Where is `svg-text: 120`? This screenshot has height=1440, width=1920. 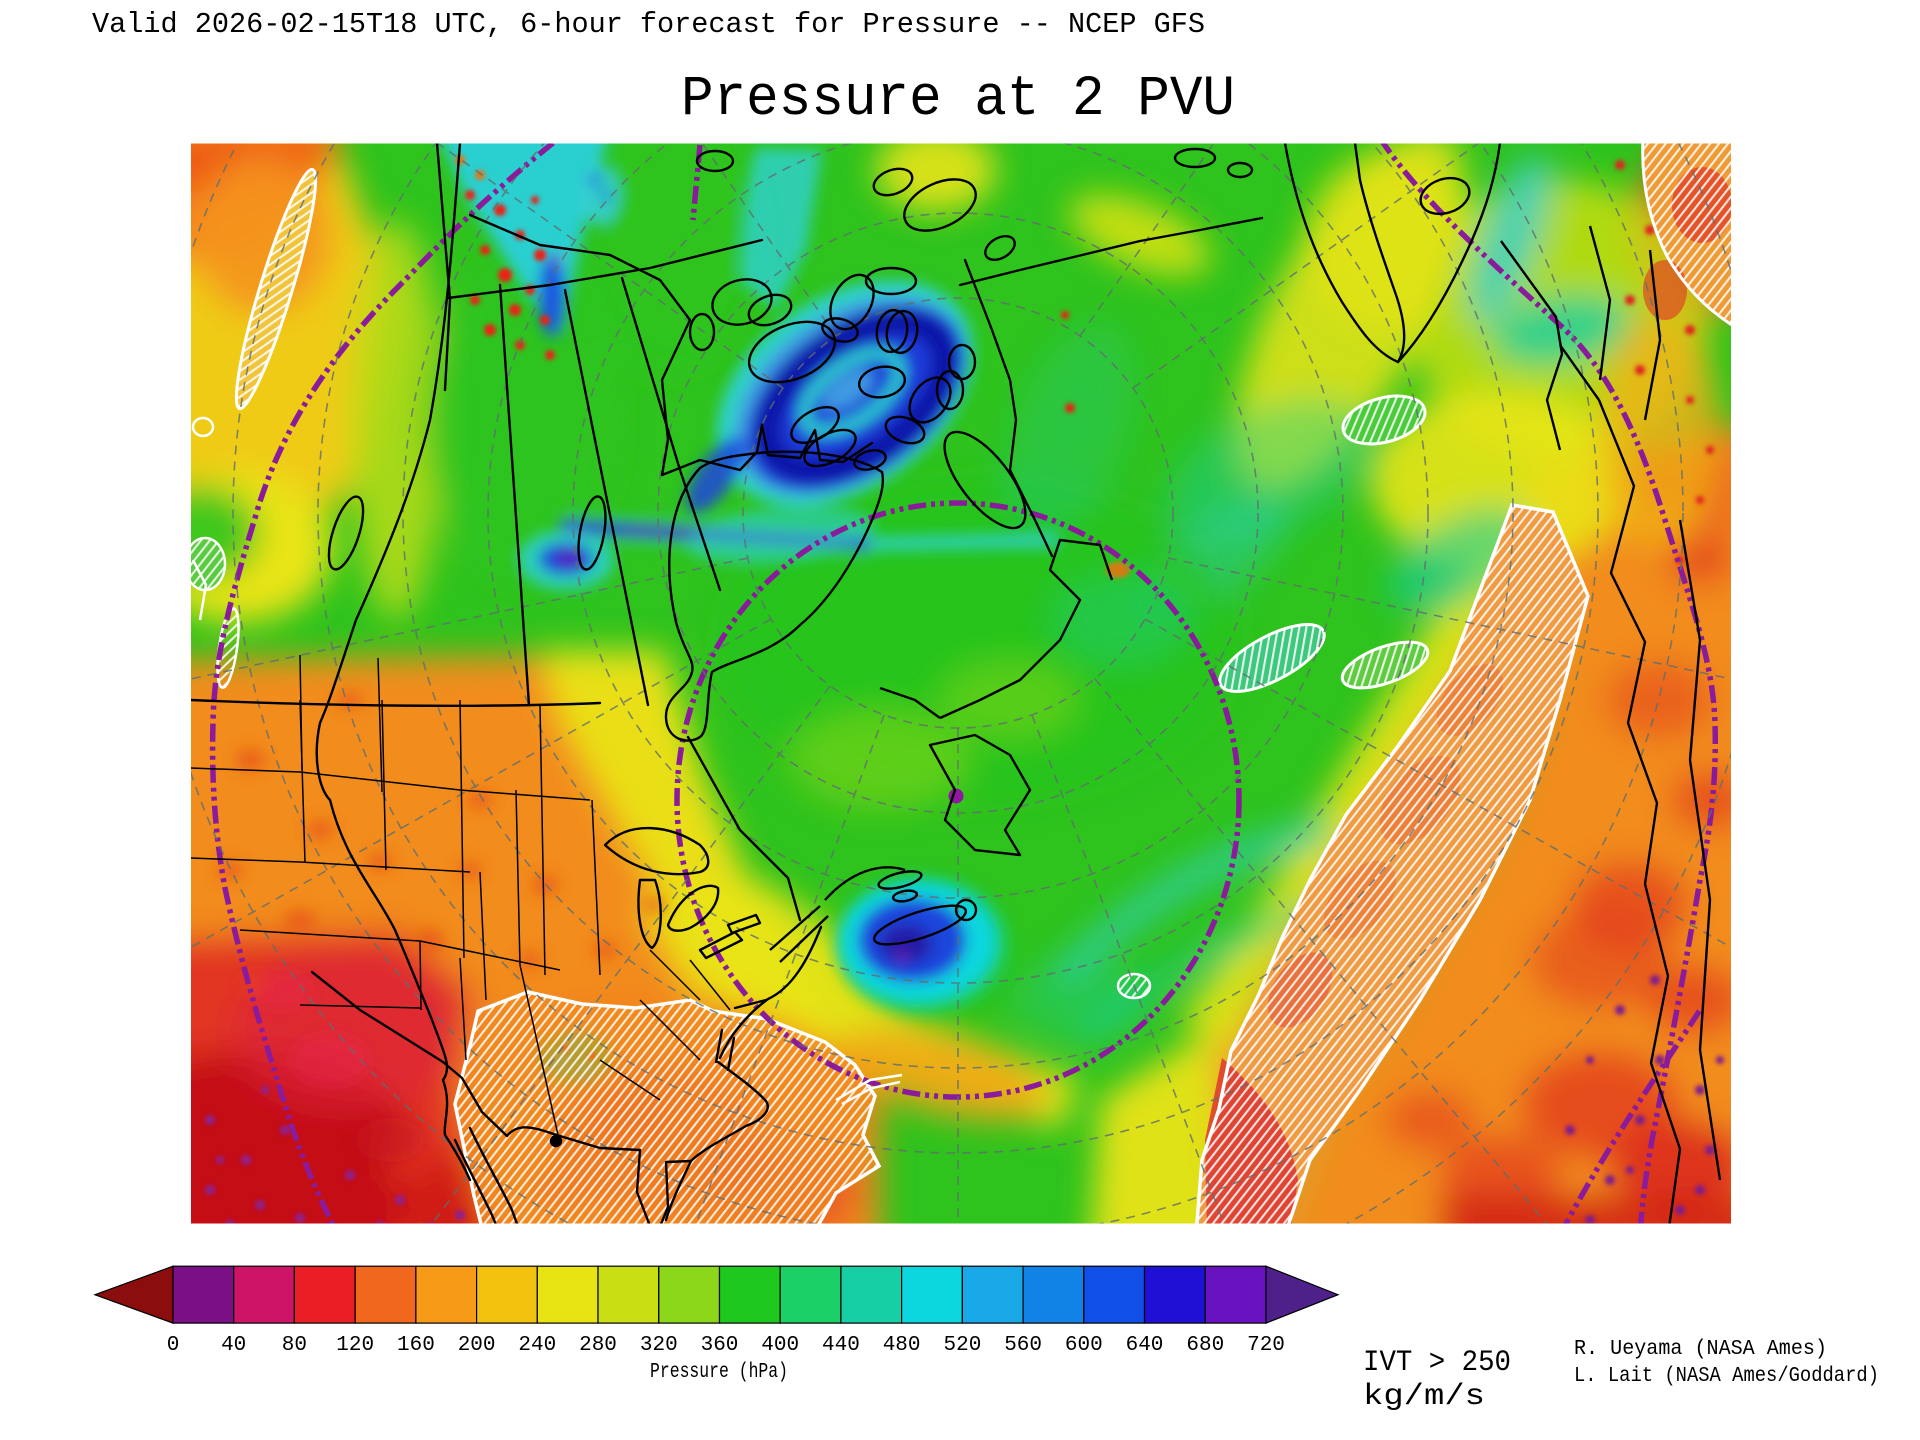 svg-text: 120 is located at coordinates (355, 1345).